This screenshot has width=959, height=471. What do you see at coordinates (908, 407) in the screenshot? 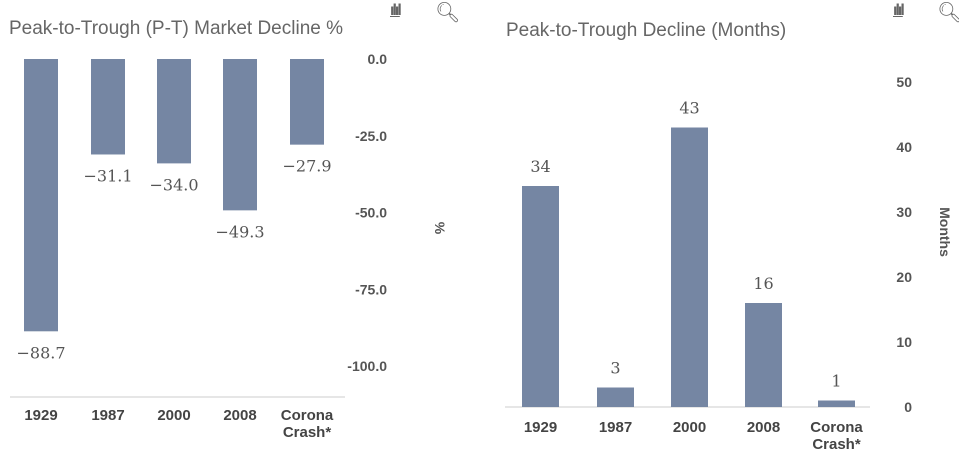
I see `y-tick-label: 0` at bounding box center [908, 407].